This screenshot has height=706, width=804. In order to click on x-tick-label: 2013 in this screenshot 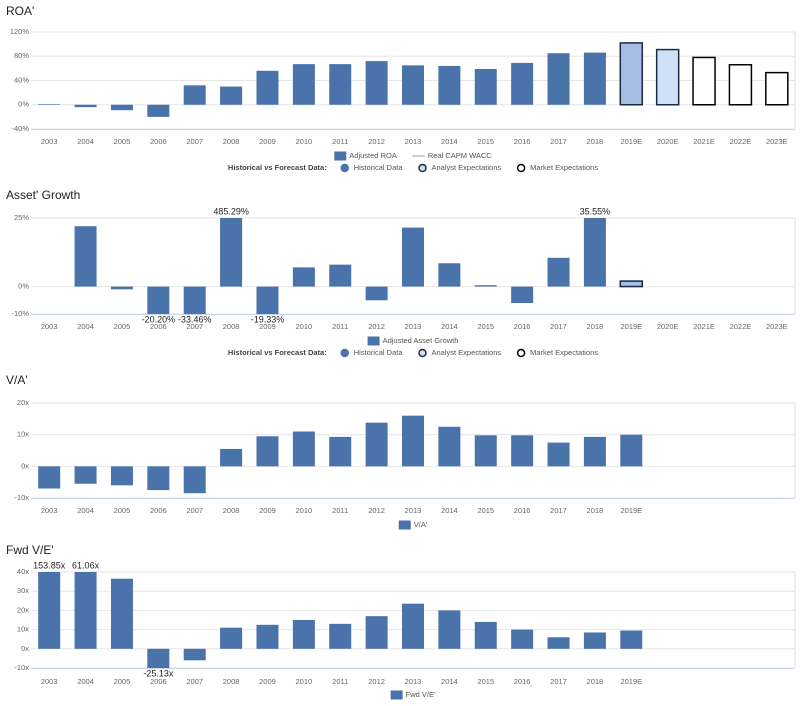, I will do `click(413, 326)`.